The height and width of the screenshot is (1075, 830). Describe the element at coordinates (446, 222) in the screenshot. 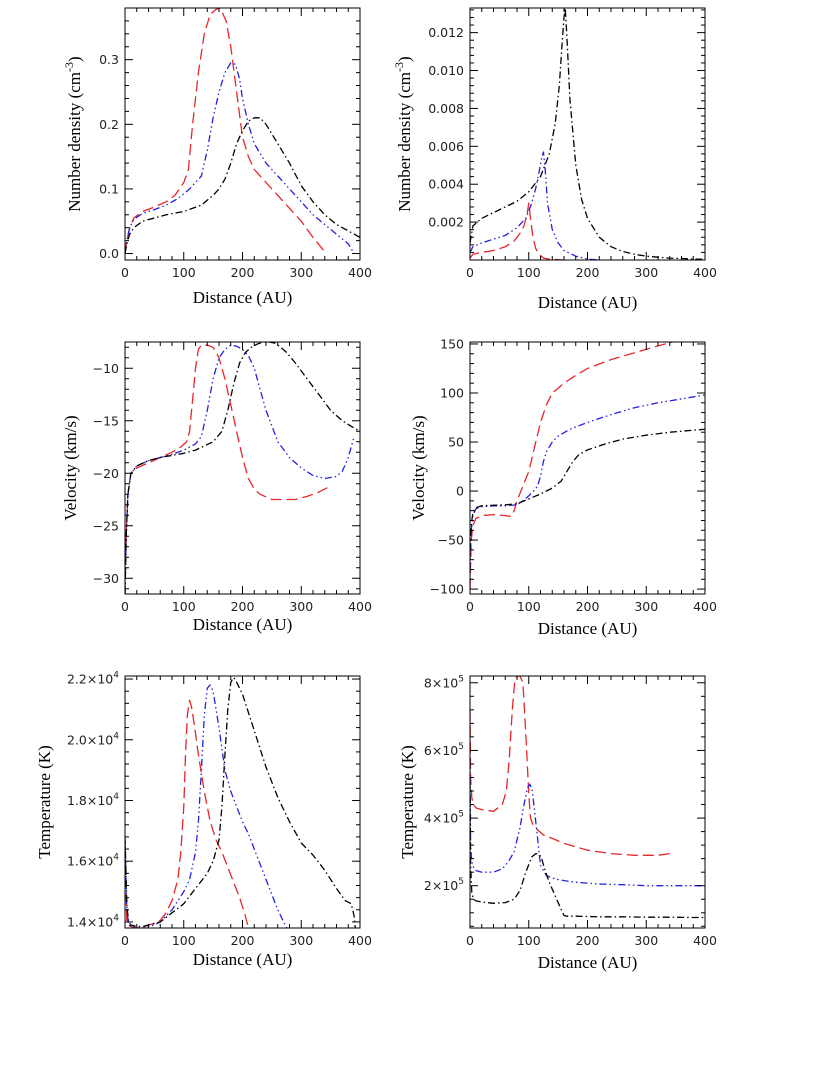

I see `y-tick-label: 0.002` at that location.